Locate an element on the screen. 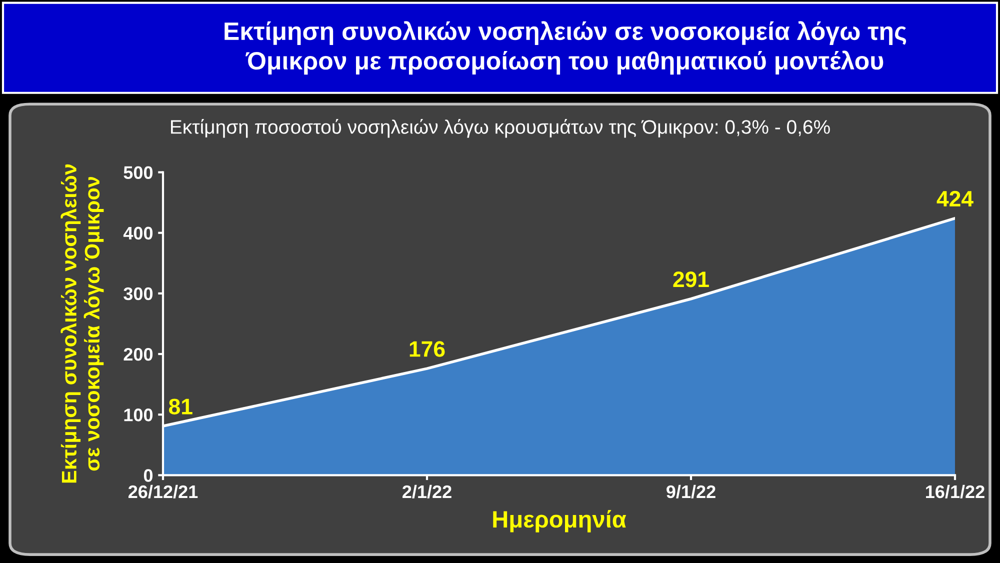  data-label: 176 is located at coordinates (427, 349).